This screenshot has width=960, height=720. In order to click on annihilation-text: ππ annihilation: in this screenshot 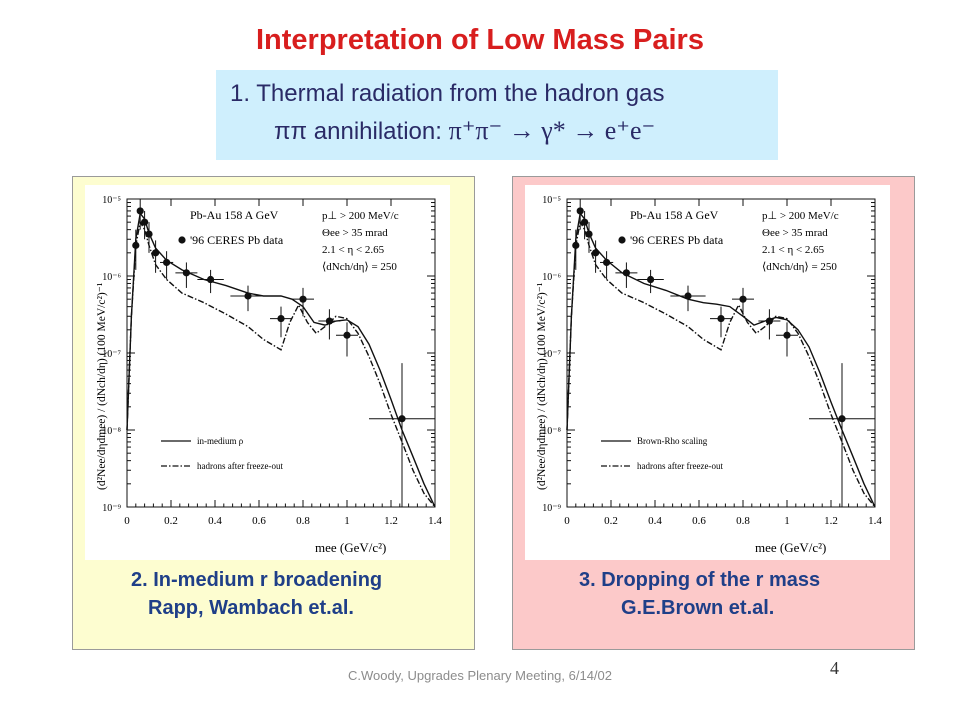, I will do `click(358, 131)`.